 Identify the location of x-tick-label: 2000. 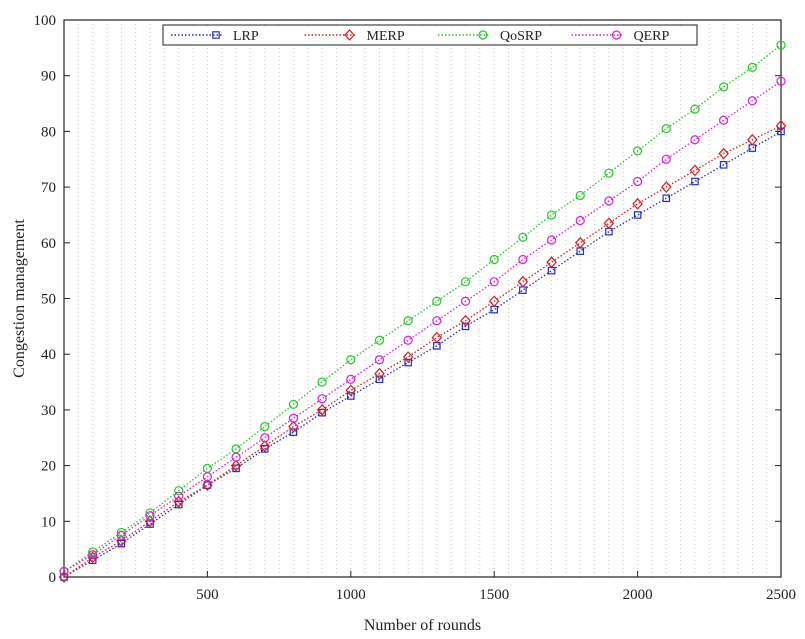
(638, 595).